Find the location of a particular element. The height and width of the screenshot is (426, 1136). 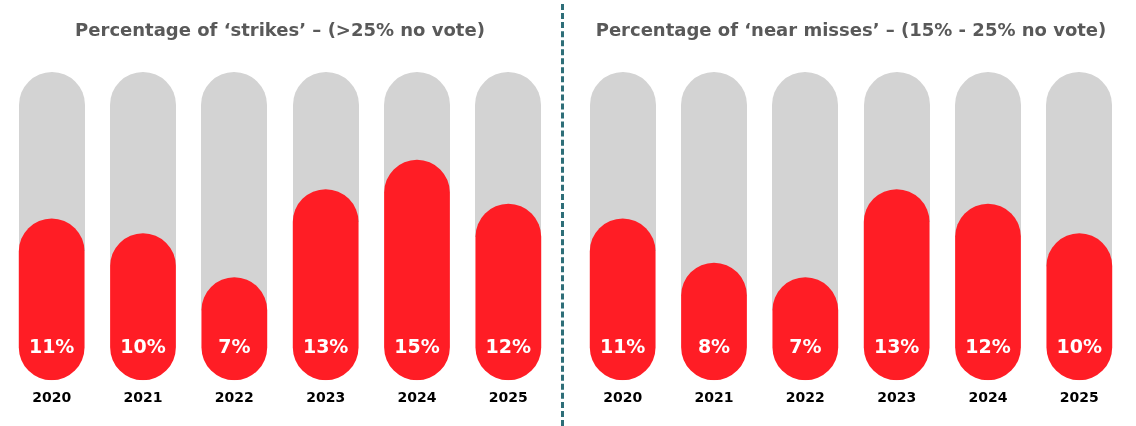

chart-title: Percentage of ‘near misses’ – (15% - 25% no vote) is located at coordinates (851, 30).